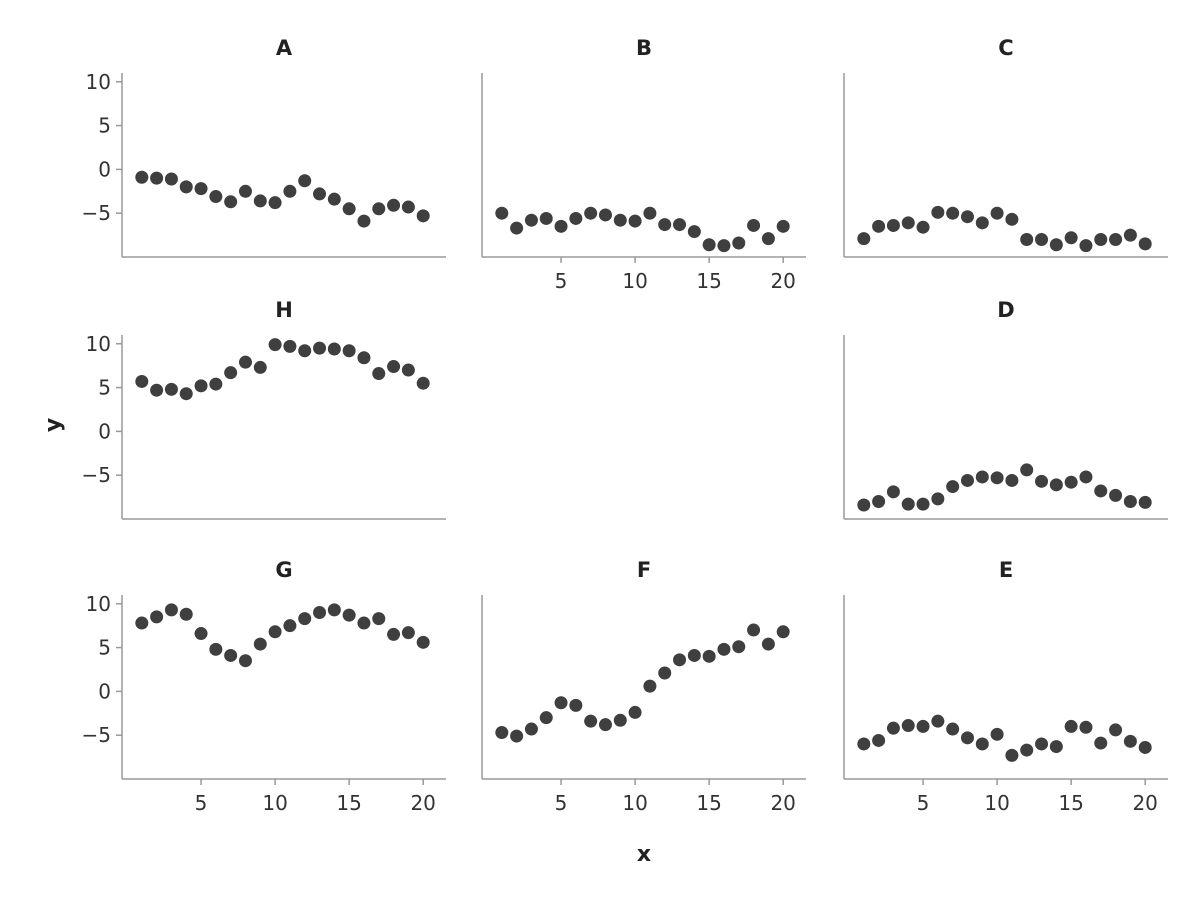 This screenshot has height=904, width=1200. What do you see at coordinates (104, 169) in the screenshot?
I see `panel-a-y-tick-label-0: 0` at bounding box center [104, 169].